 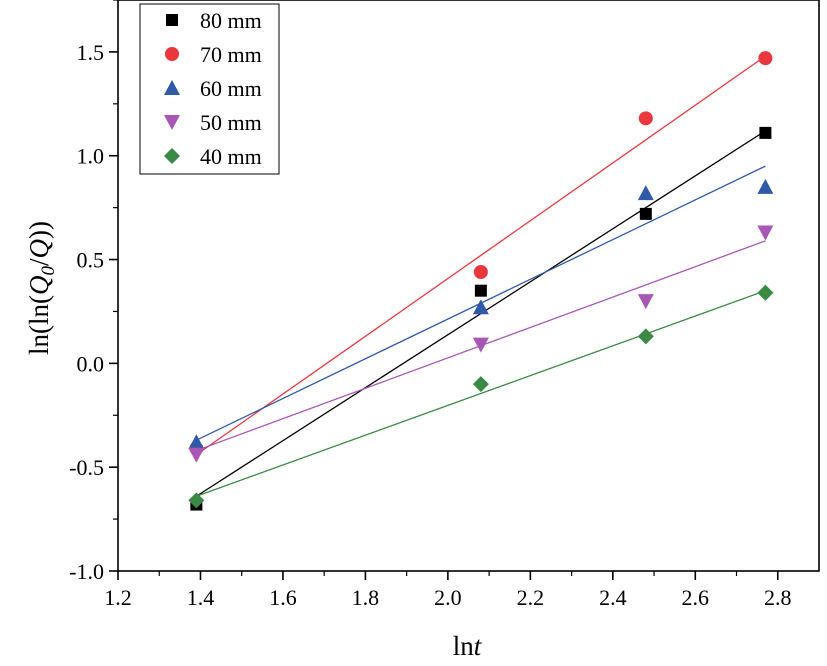 I want to click on y-tick-label: 1.0, so click(x=91, y=156).